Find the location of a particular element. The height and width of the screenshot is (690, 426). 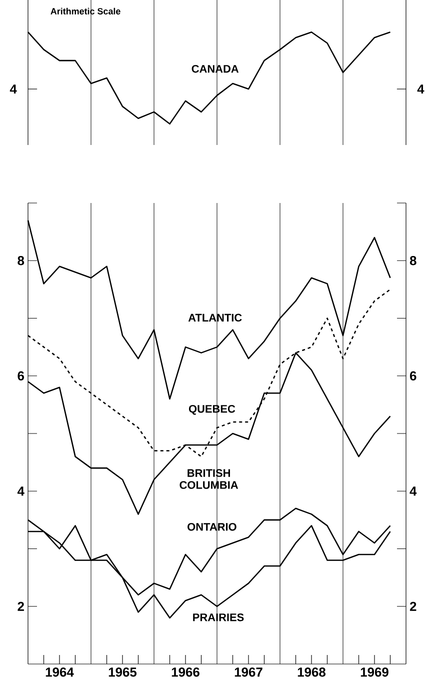

x-tick-label: 1969 is located at coordinates (374, 672).